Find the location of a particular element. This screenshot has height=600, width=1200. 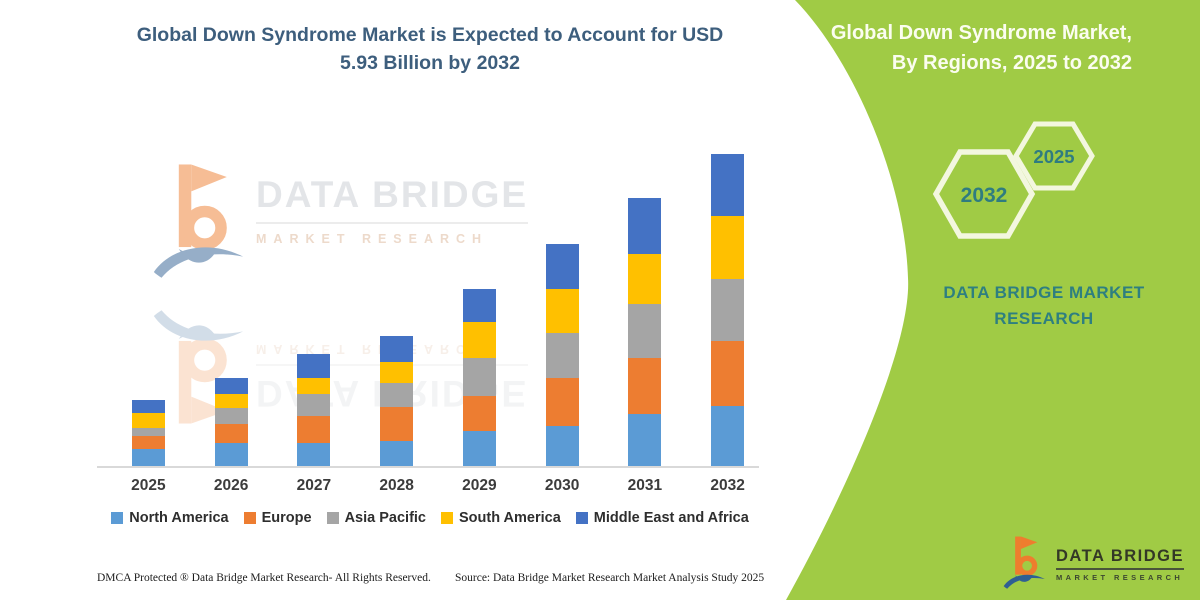

x-axis-label-2025: 2025 is located at coordinates (148, 485).